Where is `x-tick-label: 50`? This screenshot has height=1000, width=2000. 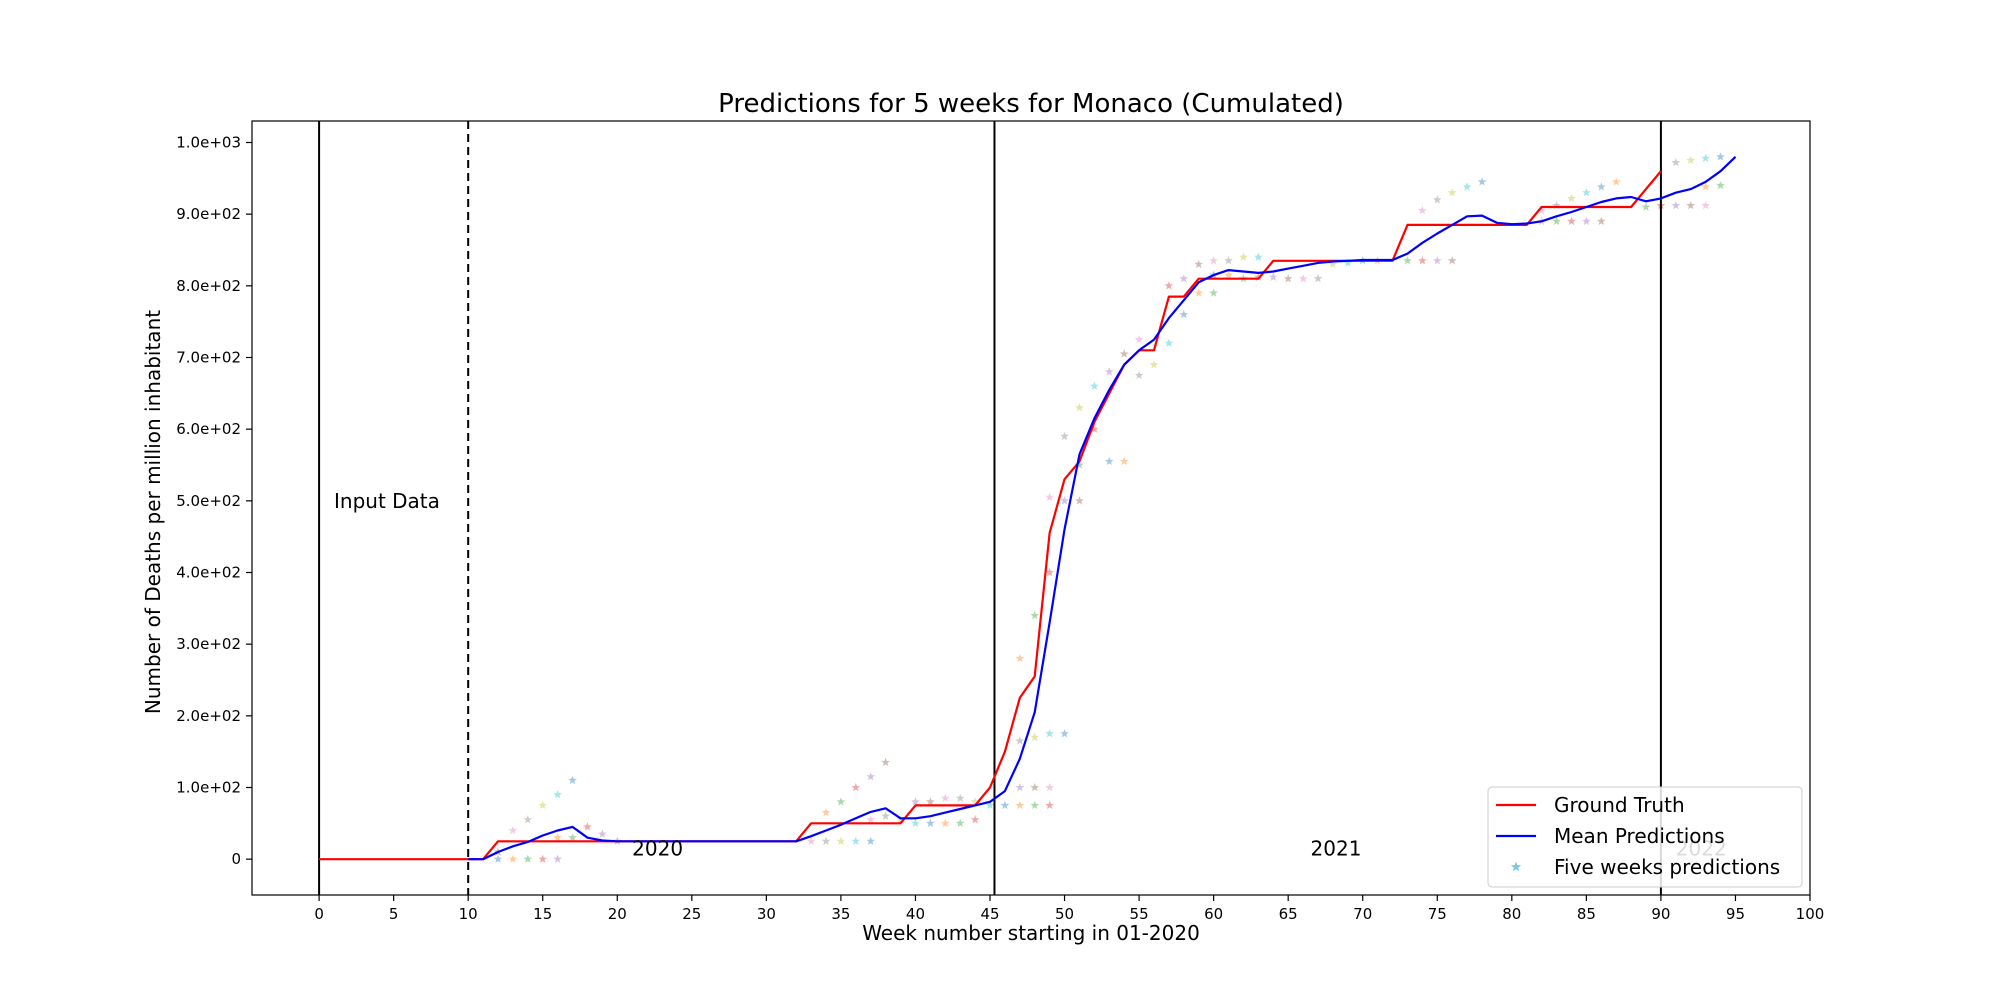 x-tick-label: 50 is located at coordinates (1064, 914).